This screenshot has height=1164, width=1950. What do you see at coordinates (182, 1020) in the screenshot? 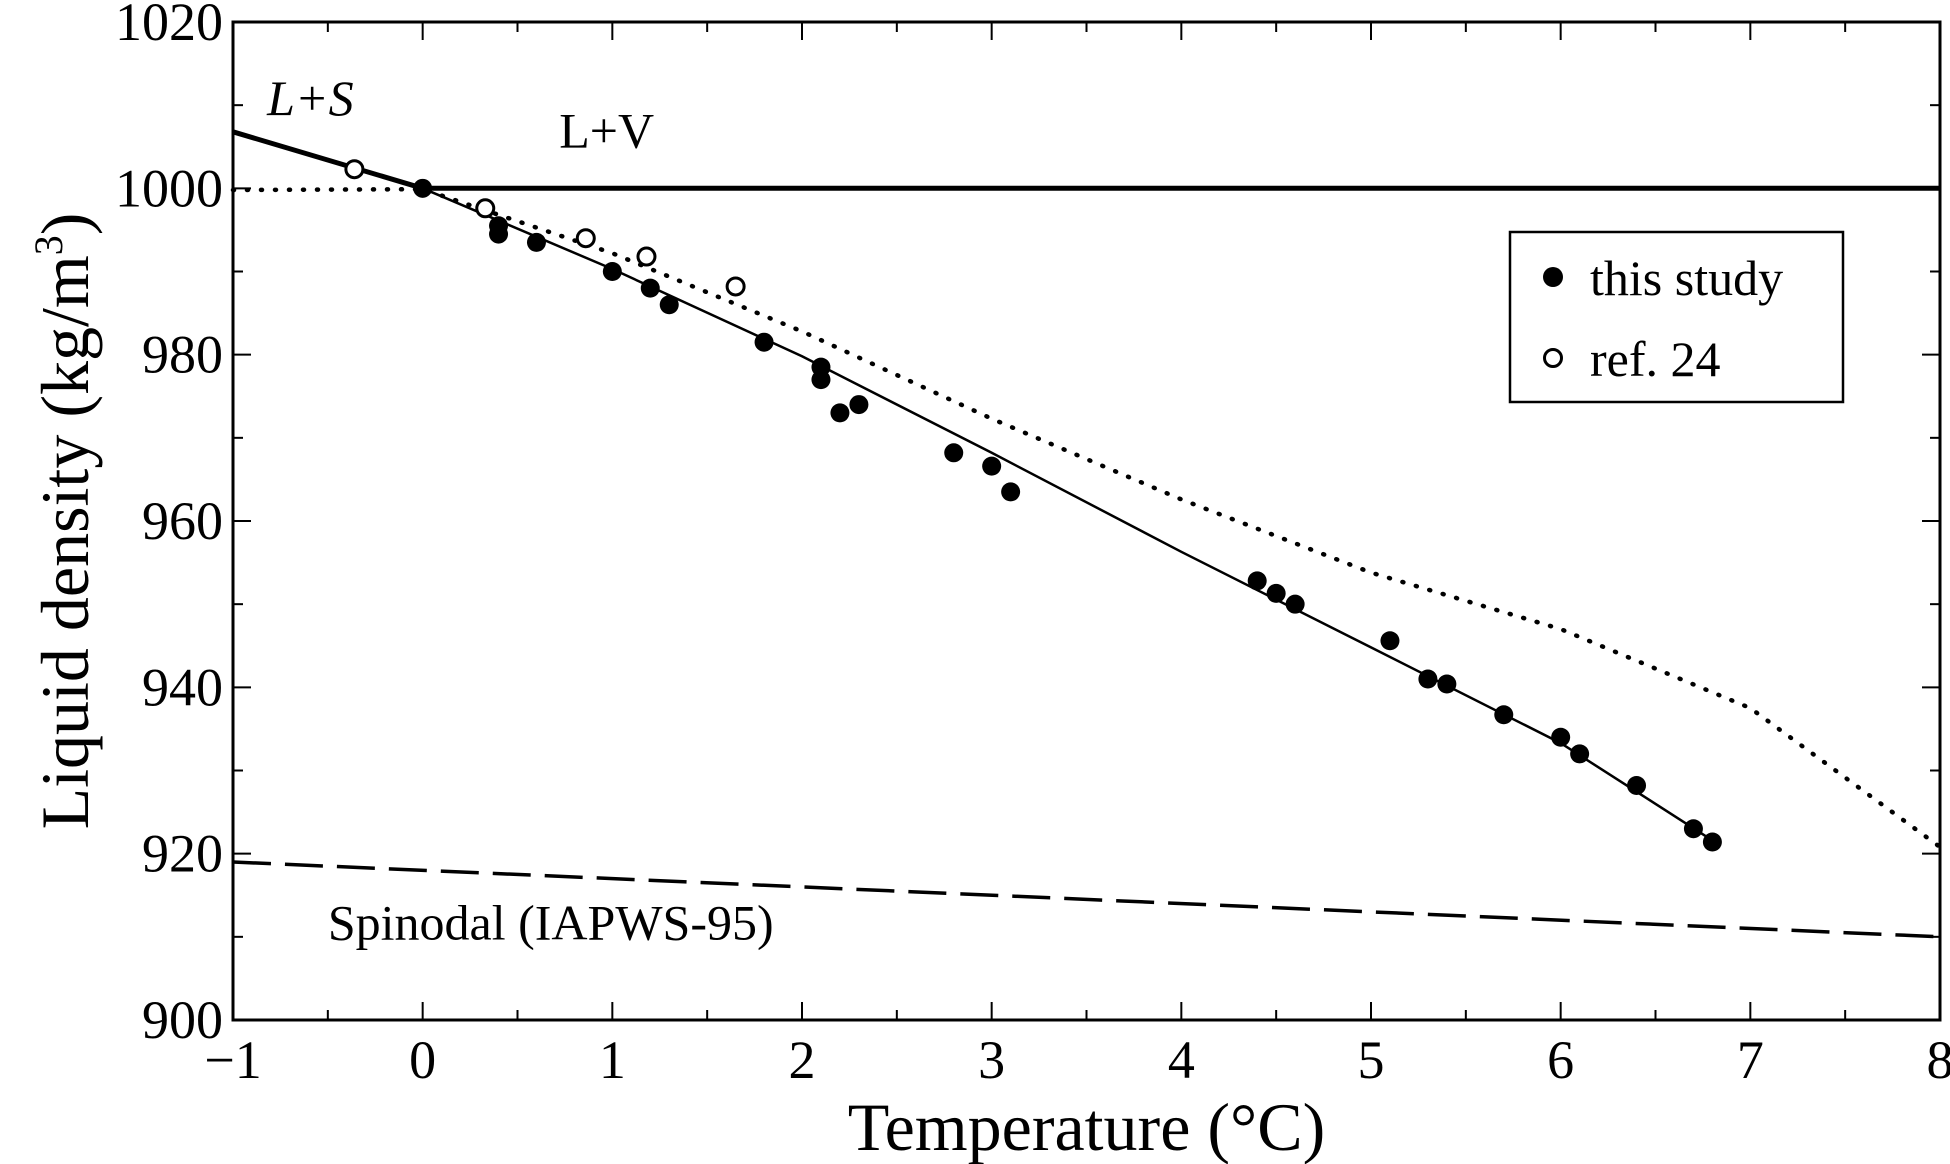
I see `y-tick-label: 900` at bounding box center [182, 1020].